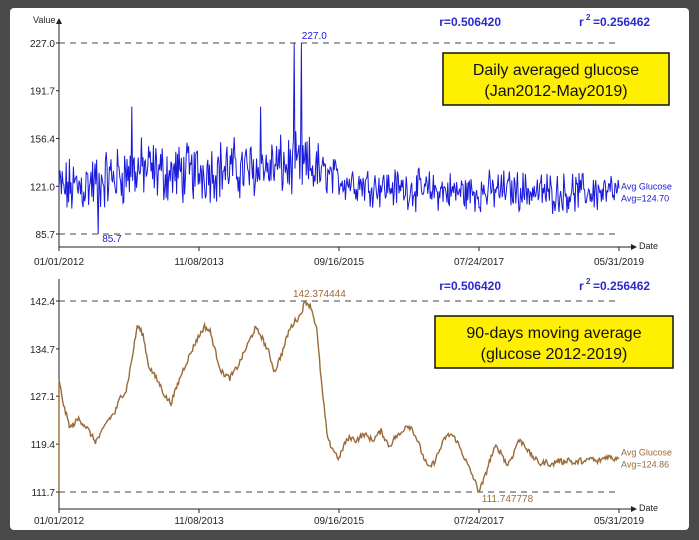 This screenshot has width=699, height=540. Describe the element at coordinates (581, 22) in the screenshot. I see `chart1-stat-r2-prefix: r` at that location.